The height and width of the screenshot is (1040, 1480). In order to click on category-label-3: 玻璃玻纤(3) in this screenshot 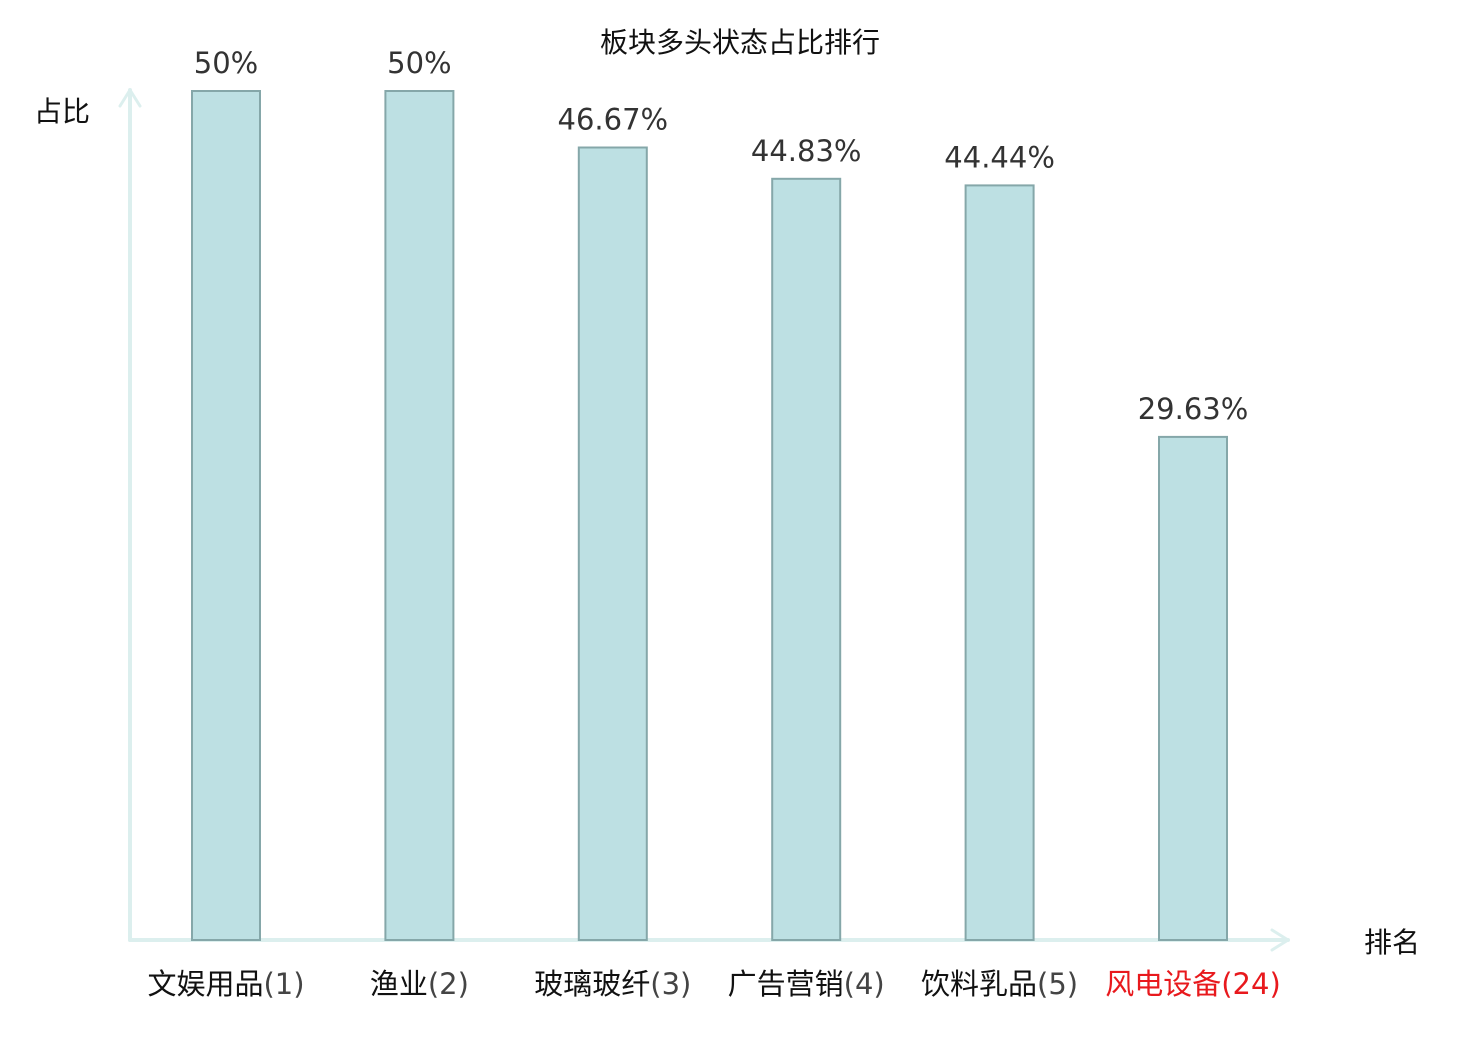, I will do `click(612, 984)`.